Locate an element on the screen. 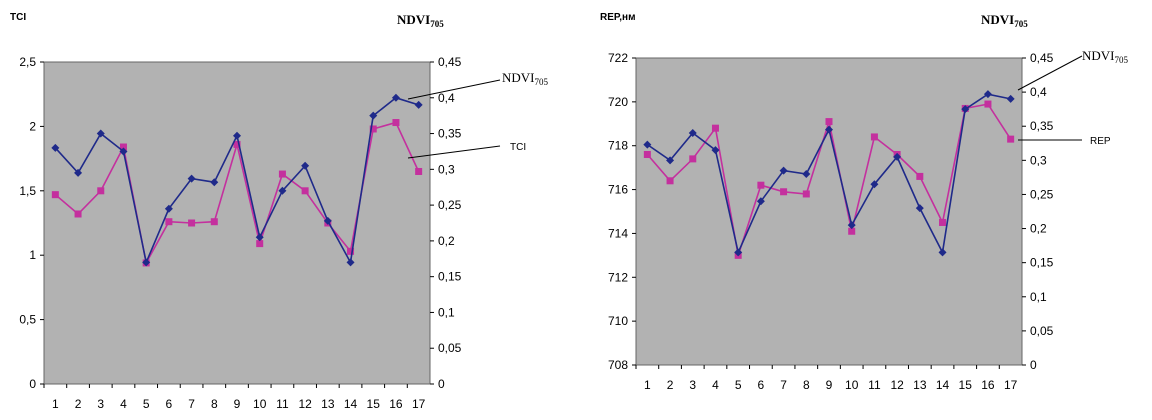 The image size is (1152, 420). chart-1-x-tick-label: 1 is located at coordinates (55, 404).